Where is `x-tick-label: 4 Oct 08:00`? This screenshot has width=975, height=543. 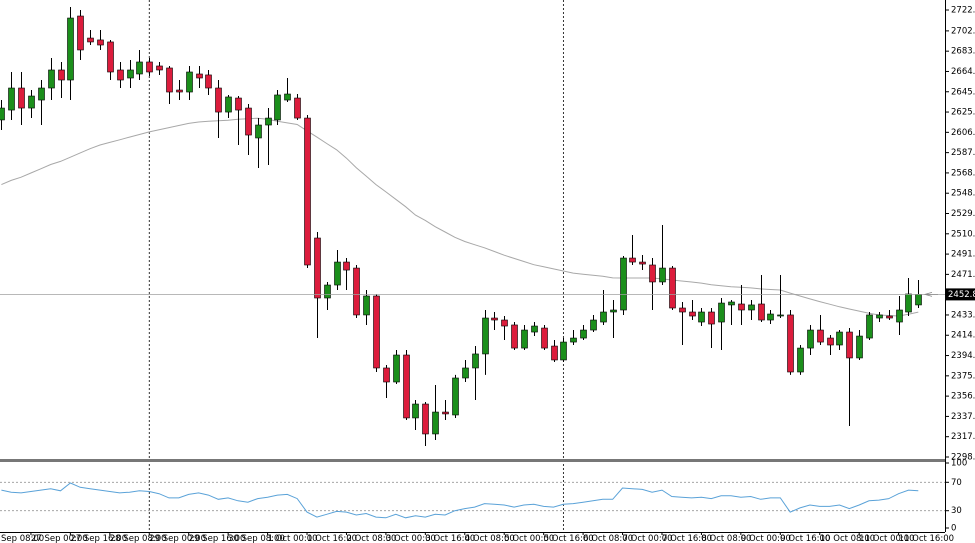 x-tick-label: 4 Oct 08:00 is located at coordinates (490, 538).